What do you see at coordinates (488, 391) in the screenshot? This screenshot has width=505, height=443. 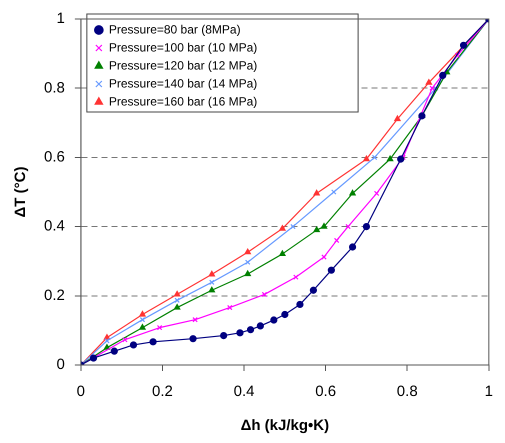 I see `x-tick-label: 1` at bounding box center [488, 391].